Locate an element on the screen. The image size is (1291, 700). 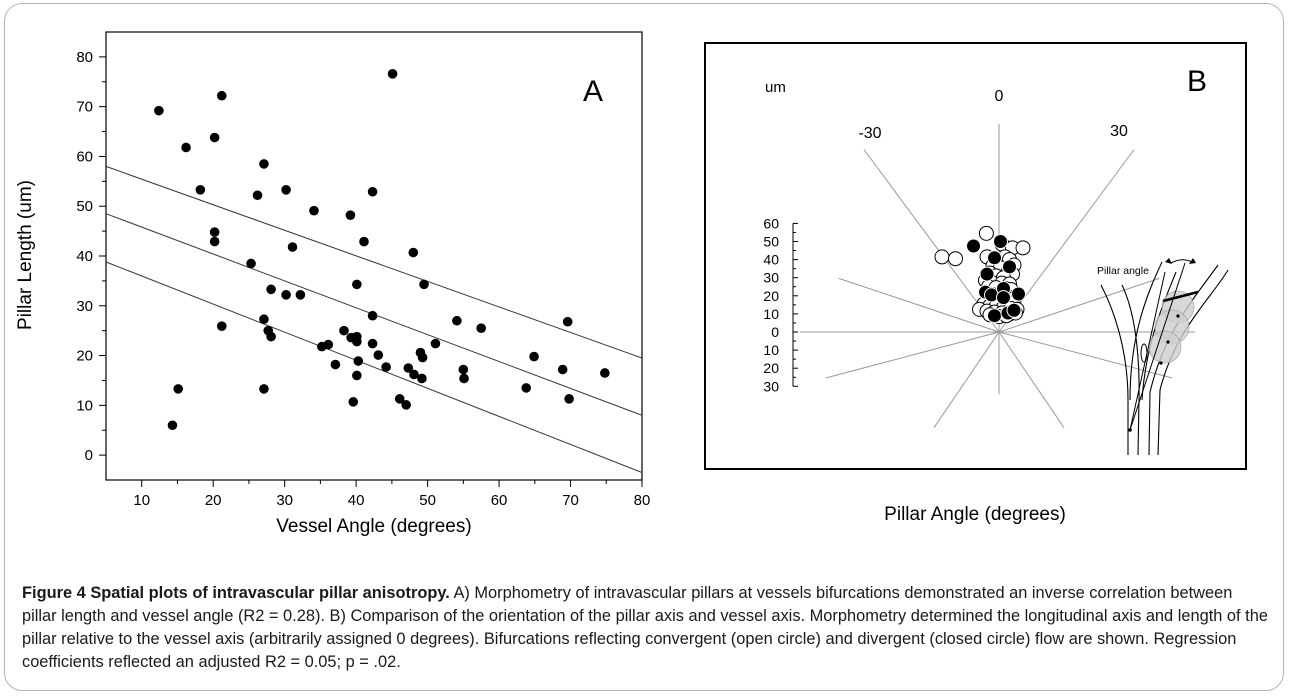
angle-label-30: 30 is located at coordinates (1119, 131).